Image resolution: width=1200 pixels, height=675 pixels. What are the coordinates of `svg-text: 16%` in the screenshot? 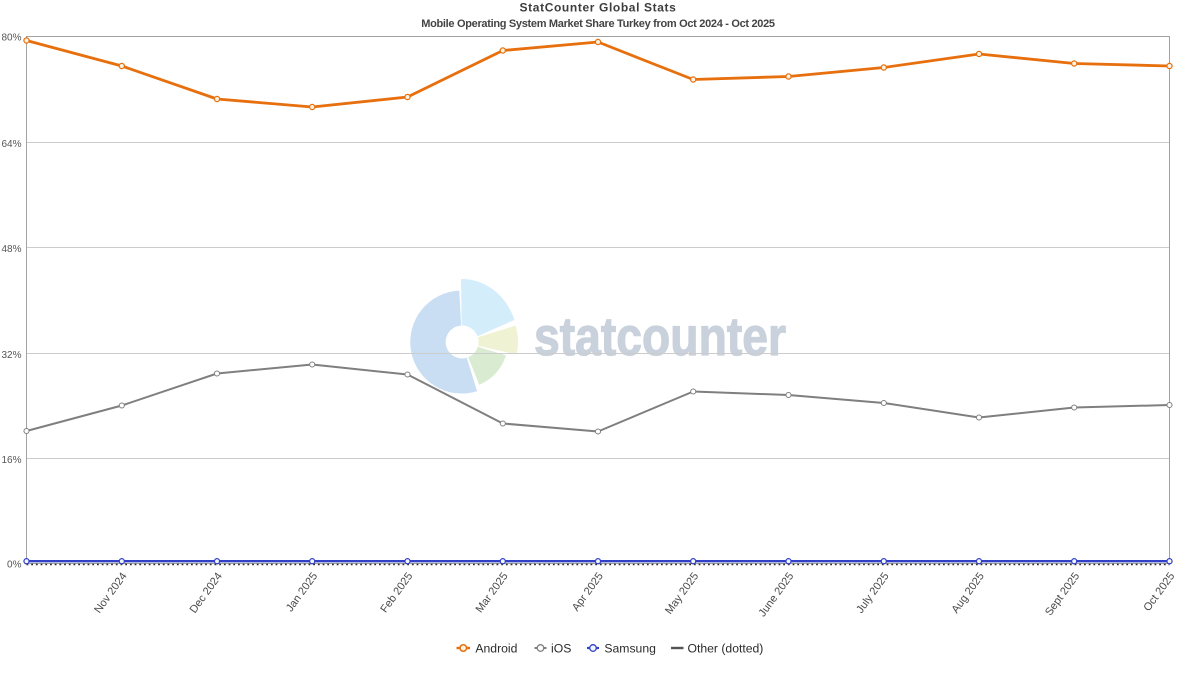 It's located at (11, 460).